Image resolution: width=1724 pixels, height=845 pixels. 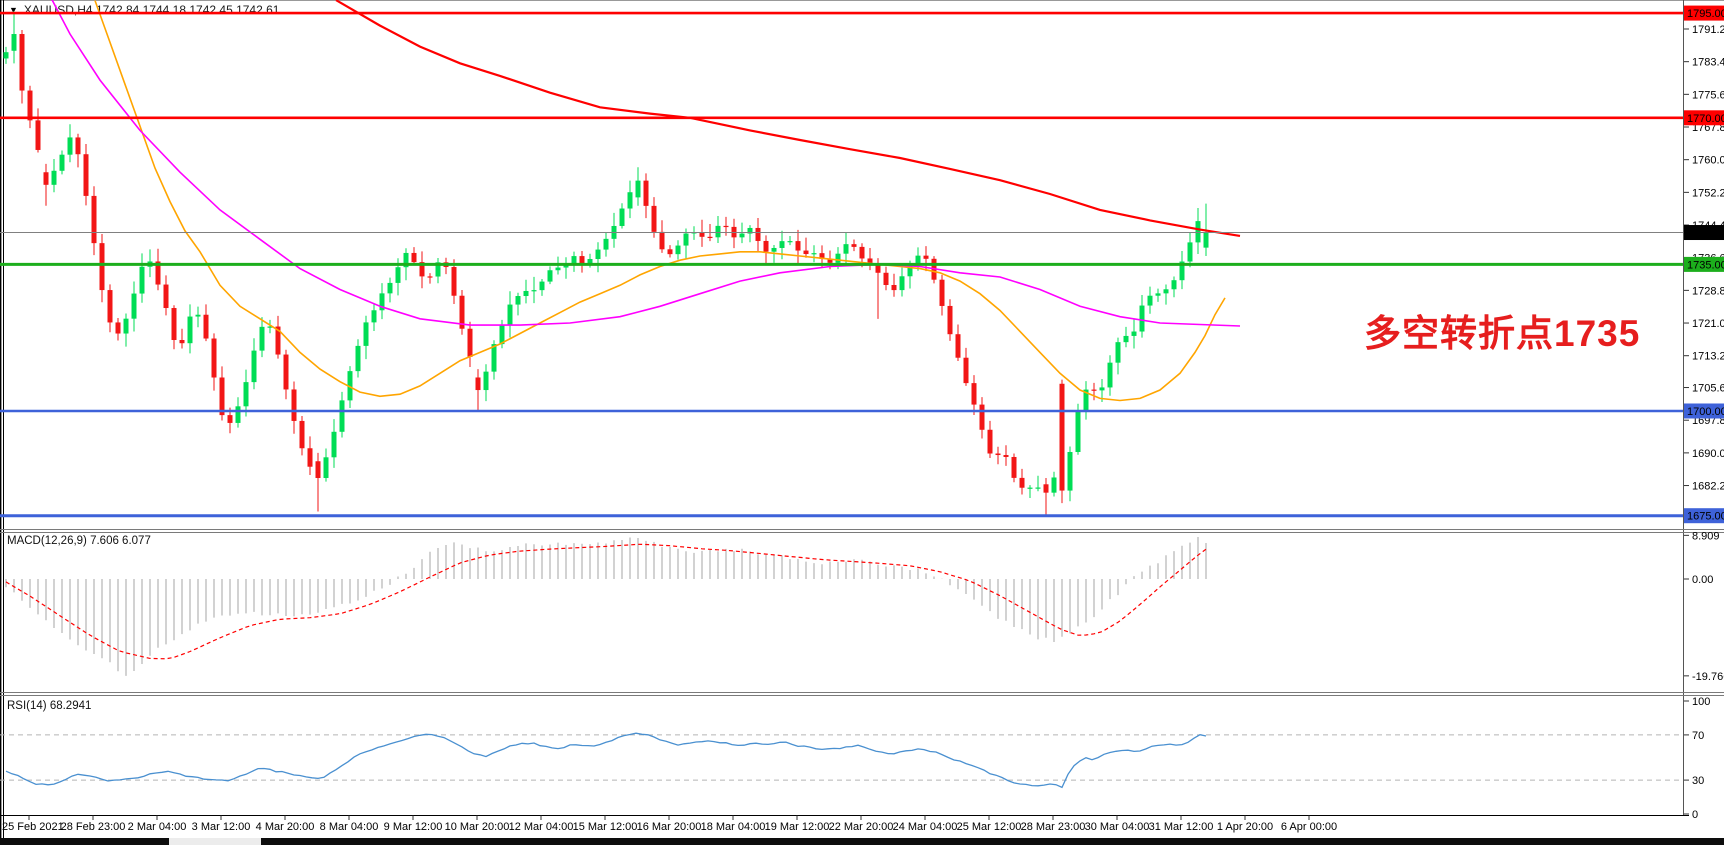 What do you see at coordinates (215, 841) in the screenshot?
I see `taskbar-segment` at bounding box center [215, 841].